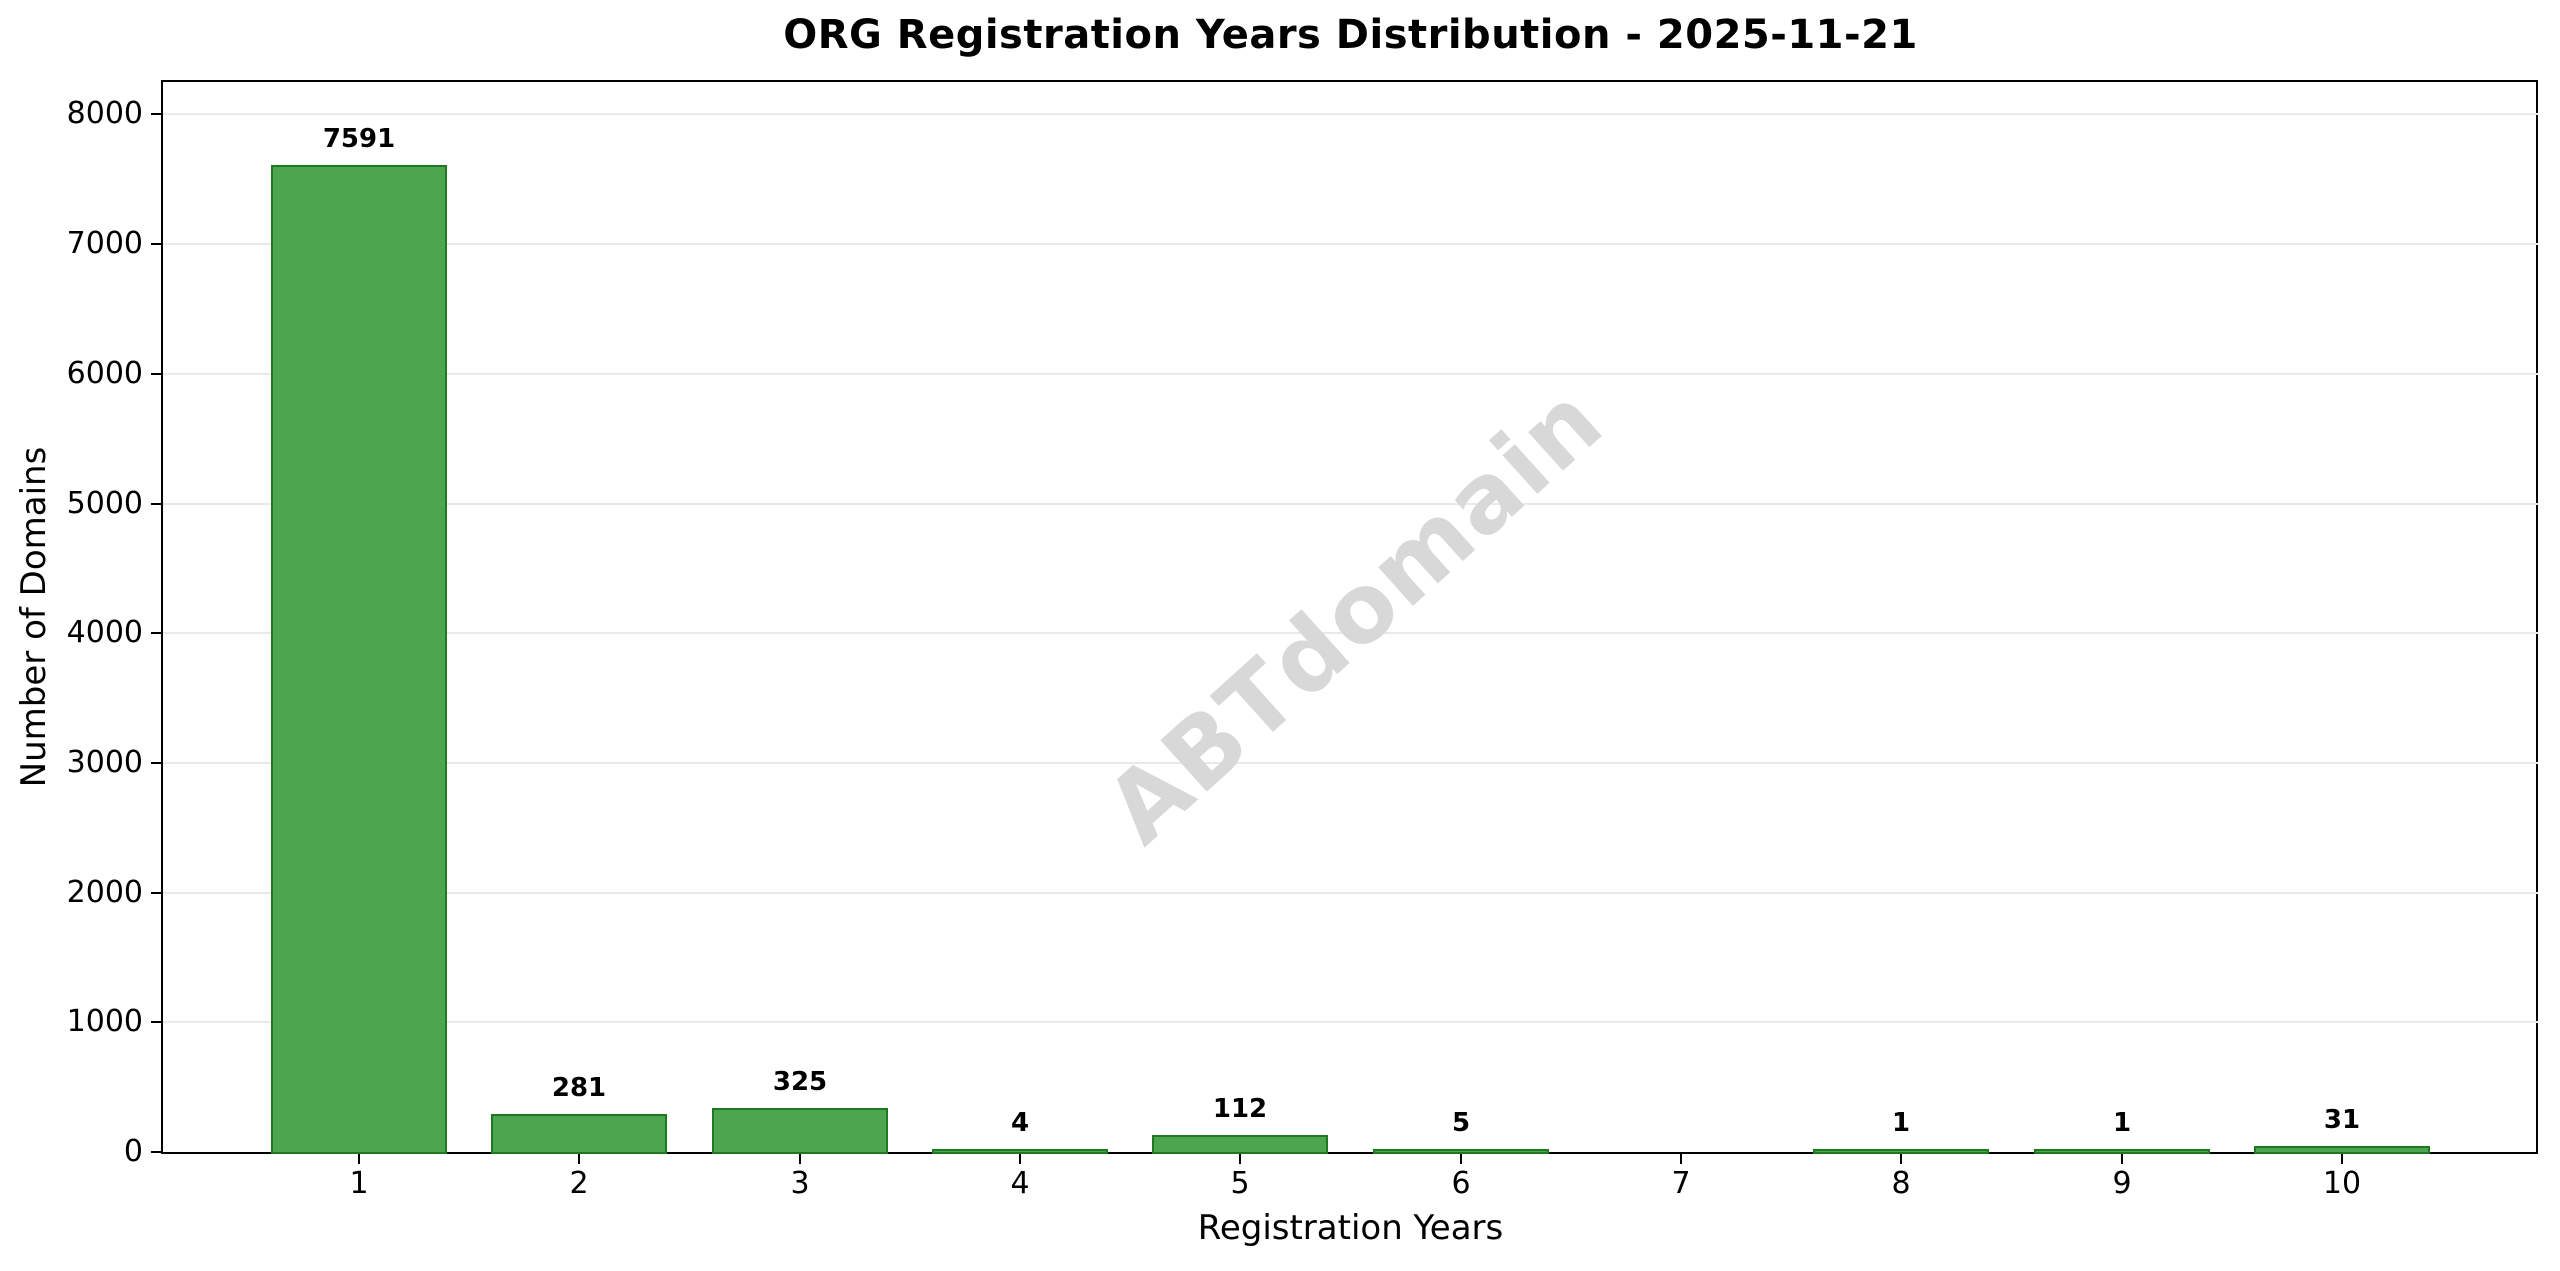 This screenshot has height=1271, width=2560. What do you see at coordinates (104, 1022) in the screenshot?
I see `y-tick-label: 1000` at bounding box center [104, 1022].